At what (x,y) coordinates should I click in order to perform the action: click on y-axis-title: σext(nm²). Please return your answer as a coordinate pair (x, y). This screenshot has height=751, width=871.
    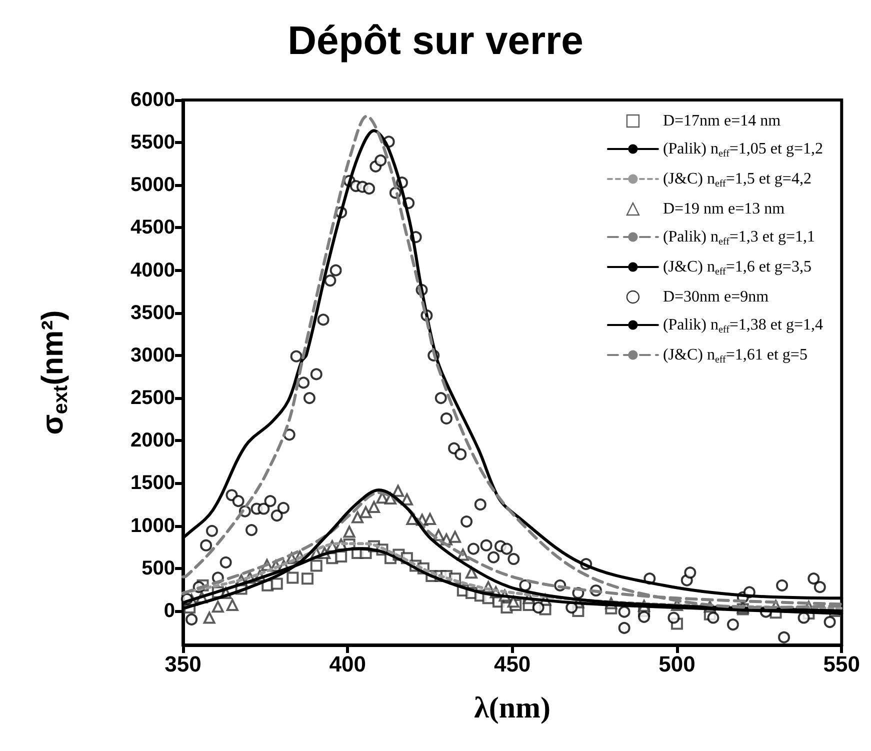
    Looking at the image, I should click on (54, 372).